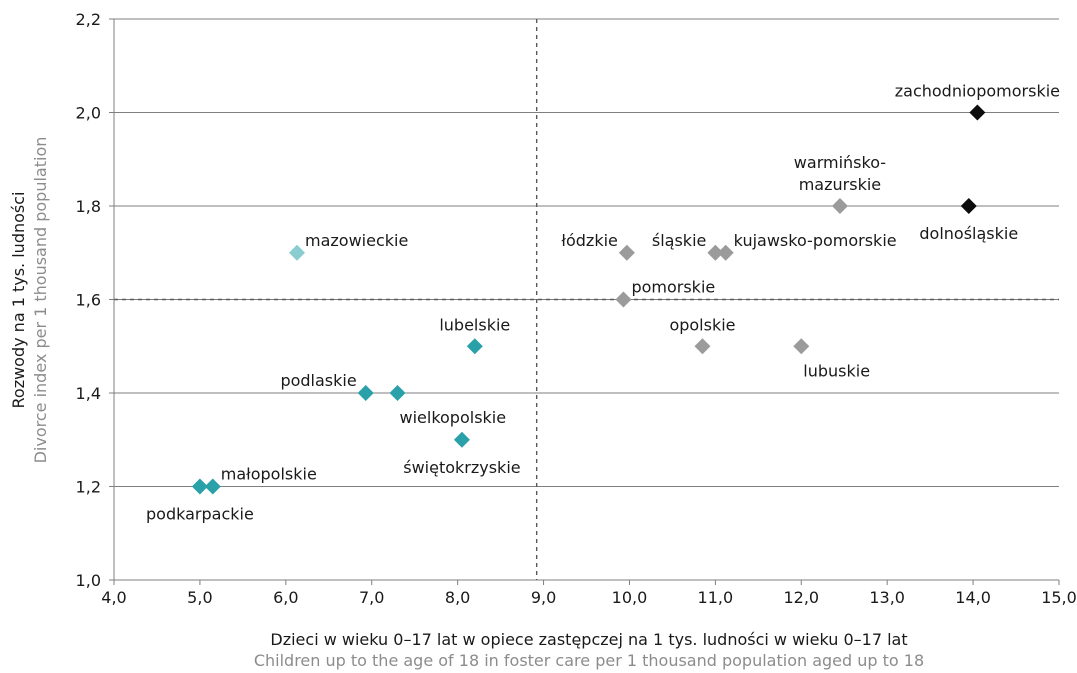  What do you see at coordinates (18, 300) in the screenshot?
I see `y-axis-title: Rozwody na 1 tys. ludności` at bounding box center [18, 300].